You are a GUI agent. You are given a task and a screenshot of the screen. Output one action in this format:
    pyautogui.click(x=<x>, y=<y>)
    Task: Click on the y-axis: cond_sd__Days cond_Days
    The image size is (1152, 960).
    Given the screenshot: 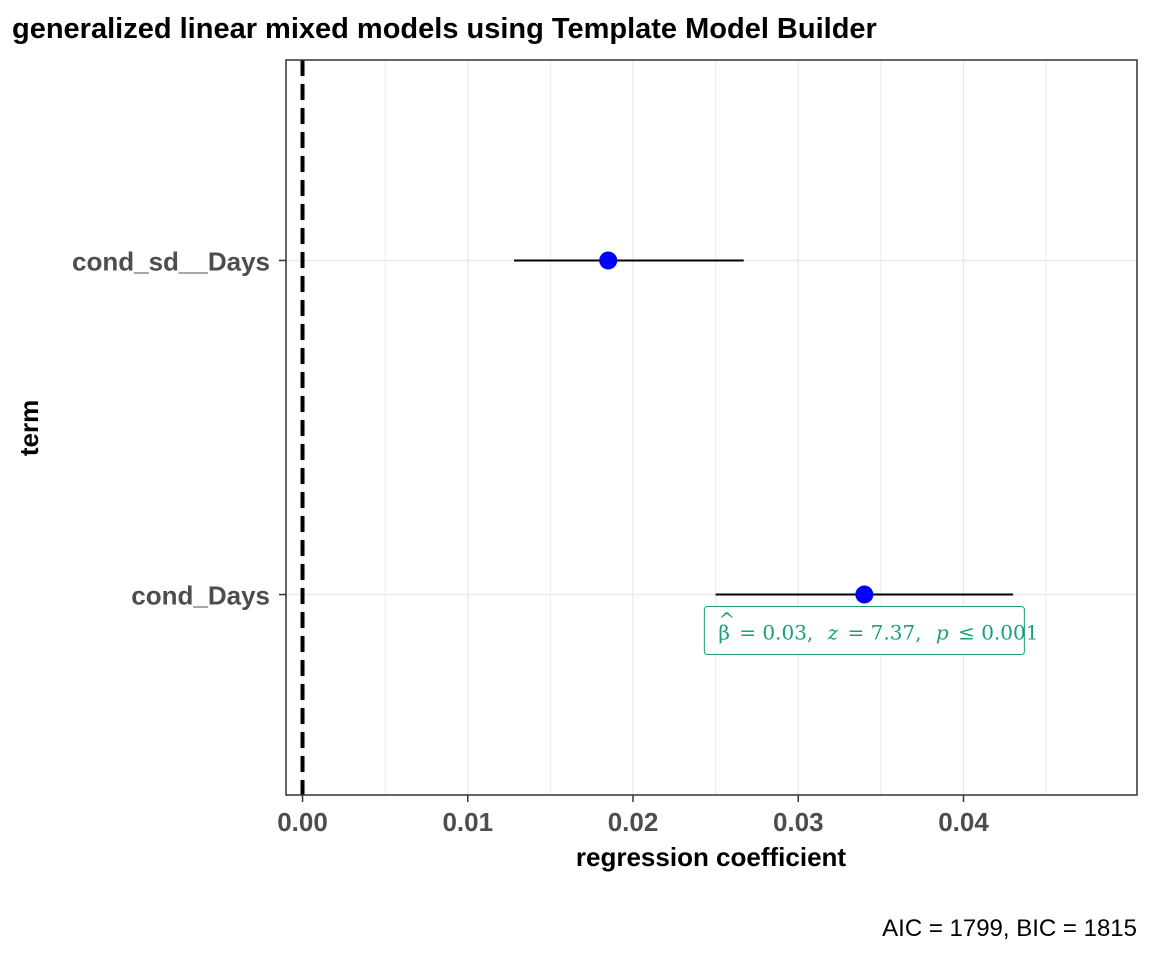 What is the action you would take?
    pyautogui.click(x=179, y=428)
    